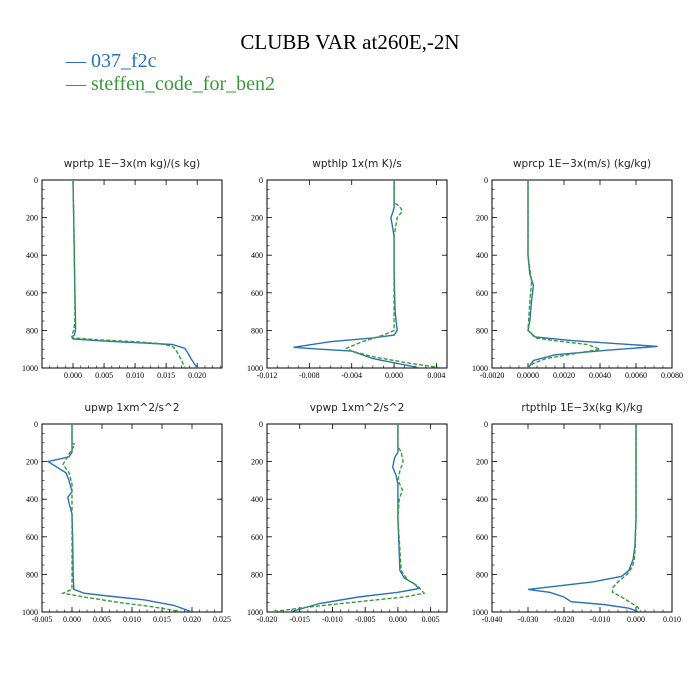 The height and width of the screenshot is (700, 700). Describe the element at coordinates (582, 164) in the screenshot. I see `subplot-title: wprcp 1E−3x(m/s) (kg/kg)` at that location.